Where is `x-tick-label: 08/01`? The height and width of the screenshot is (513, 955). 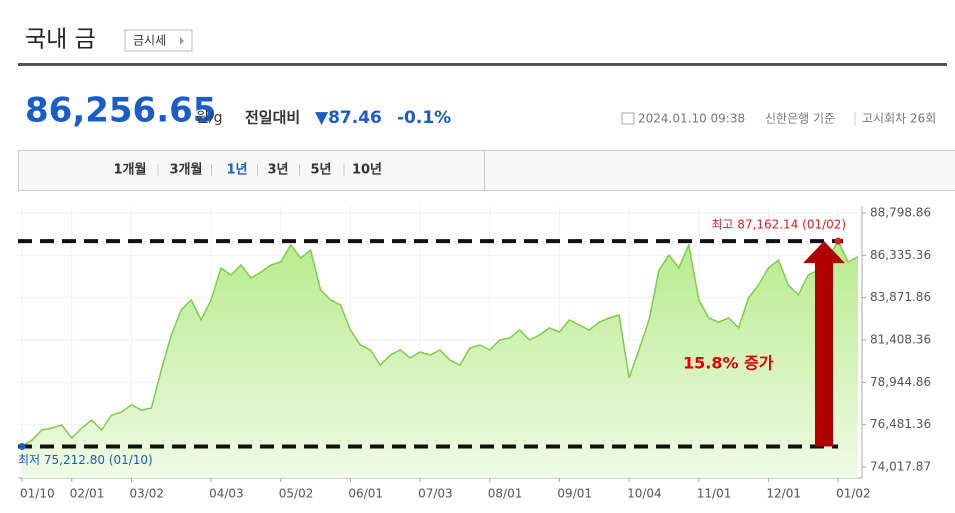
x-tick-label: 08/01 is located at coordinates (505, 494).